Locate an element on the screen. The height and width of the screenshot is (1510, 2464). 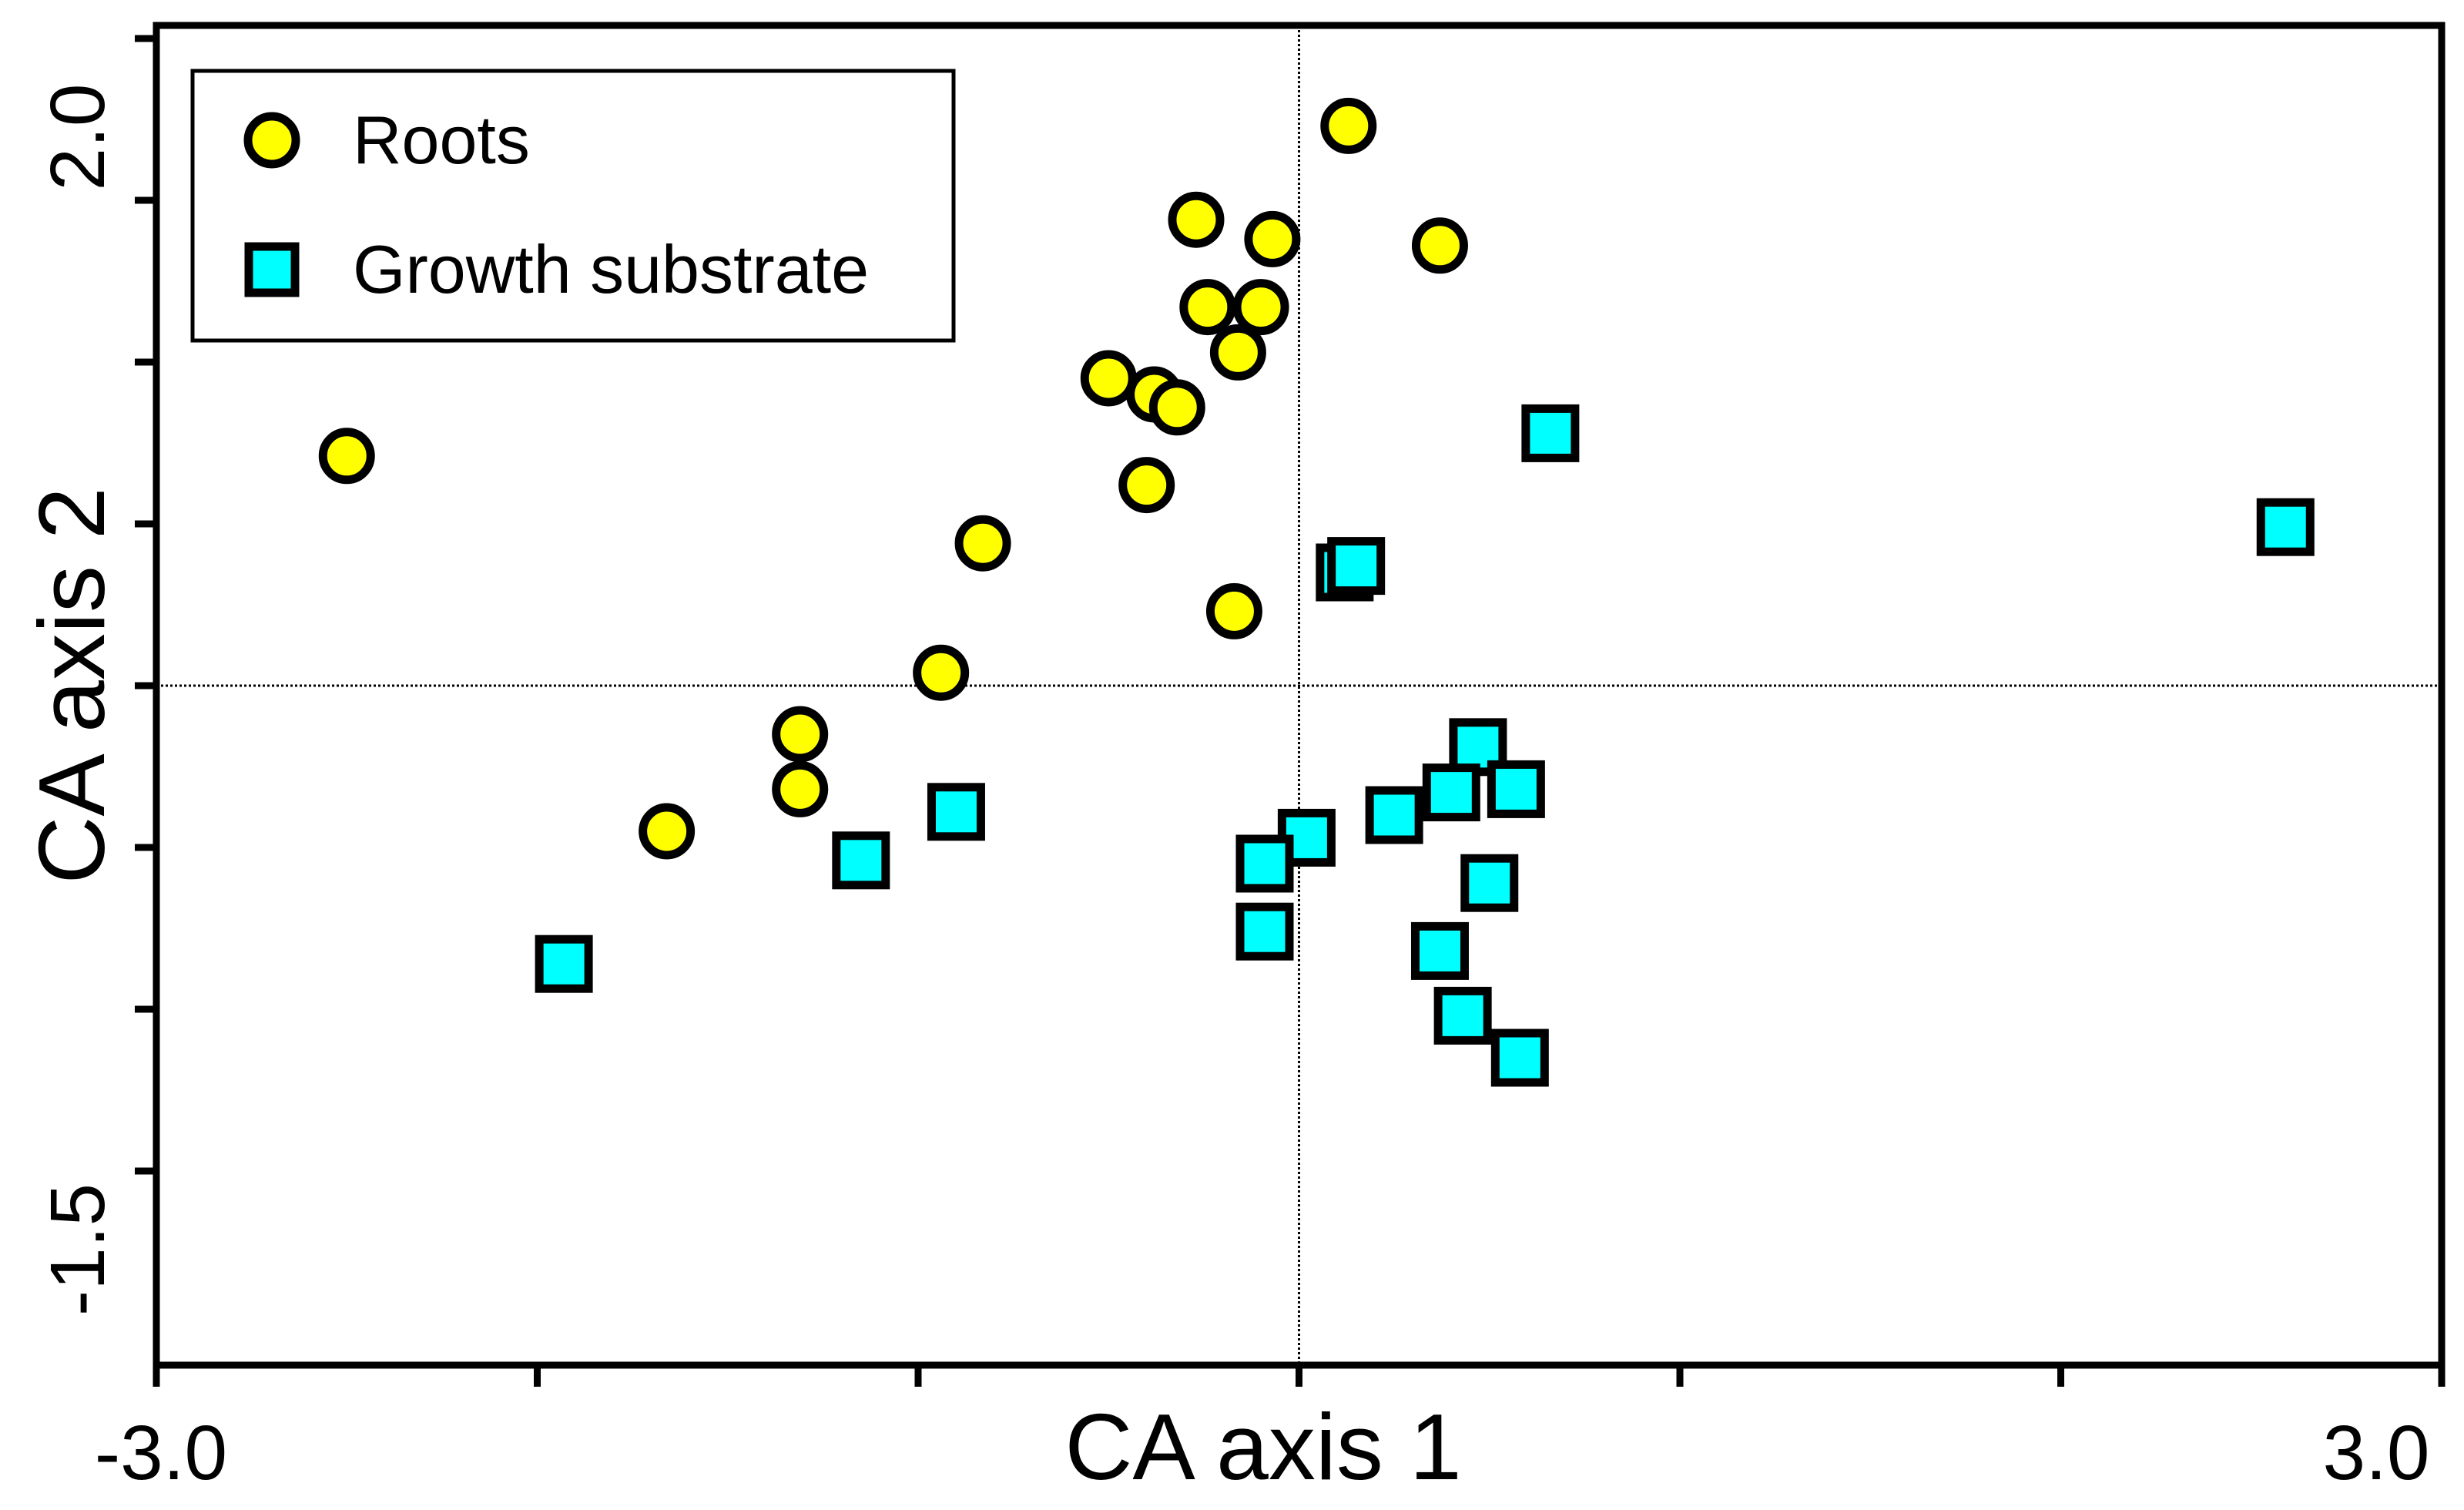
y-tick-label-max: 2.0 is located at coordinates (78, 136).